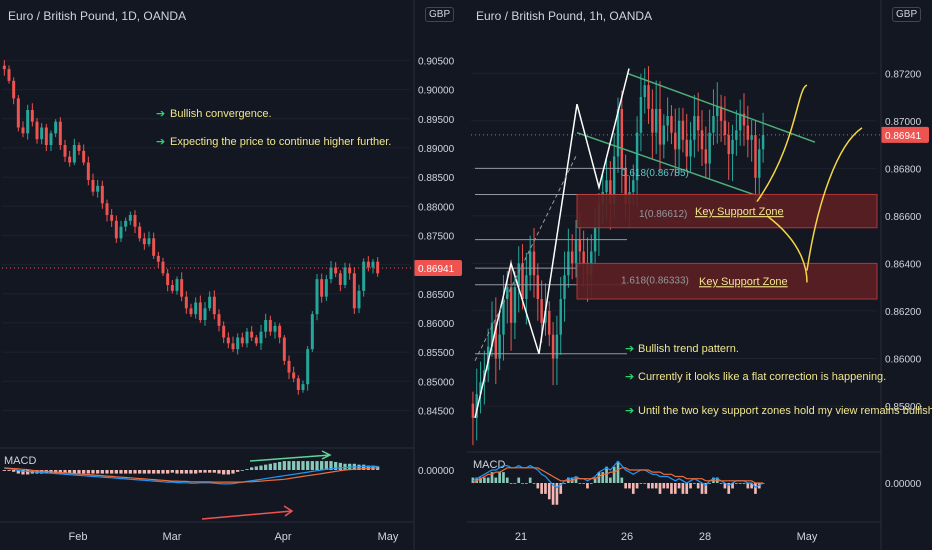  Describe the element at coordinates (221, 114) in the screenshot. I see `annotation-text: Bullish convergence.` at that location.